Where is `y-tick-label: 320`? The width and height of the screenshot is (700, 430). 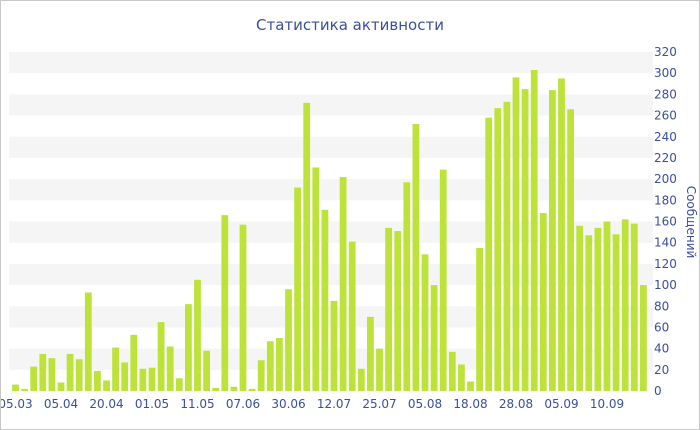
y-tick-label: 320 is located at coordinates (665, 52).